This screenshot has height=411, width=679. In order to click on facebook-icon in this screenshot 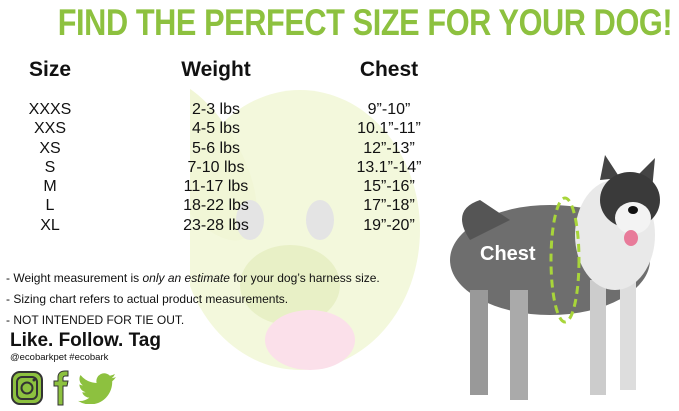, I will do `click(61, 388)`.